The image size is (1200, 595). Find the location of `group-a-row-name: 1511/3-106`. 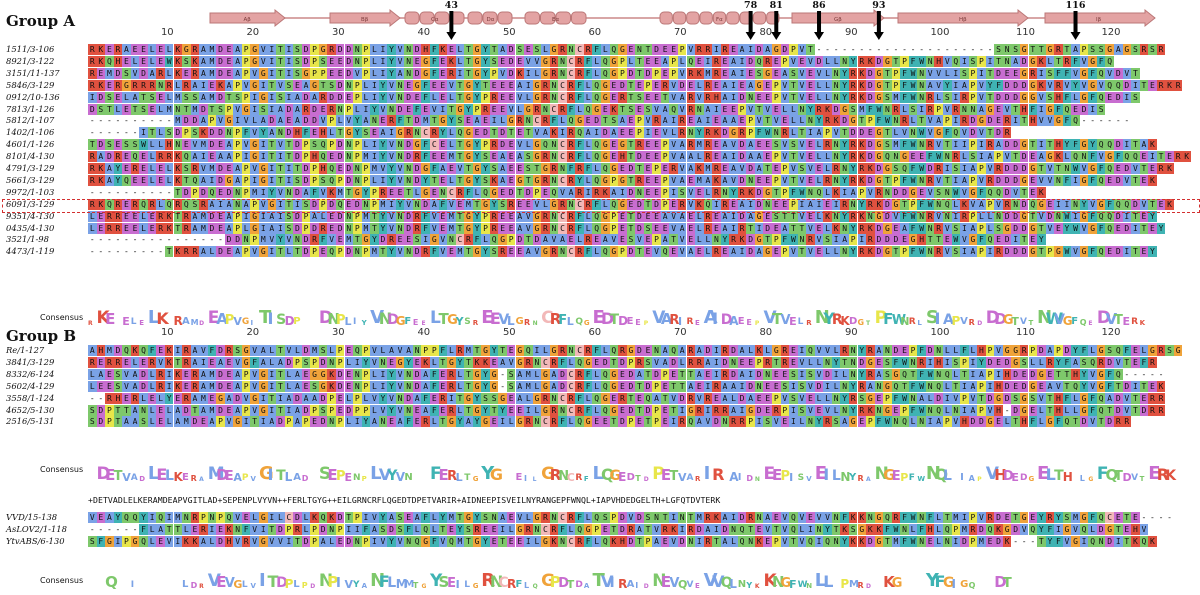

group-a-row-name: 1511/3-106 is located at coordinates (30, 49).